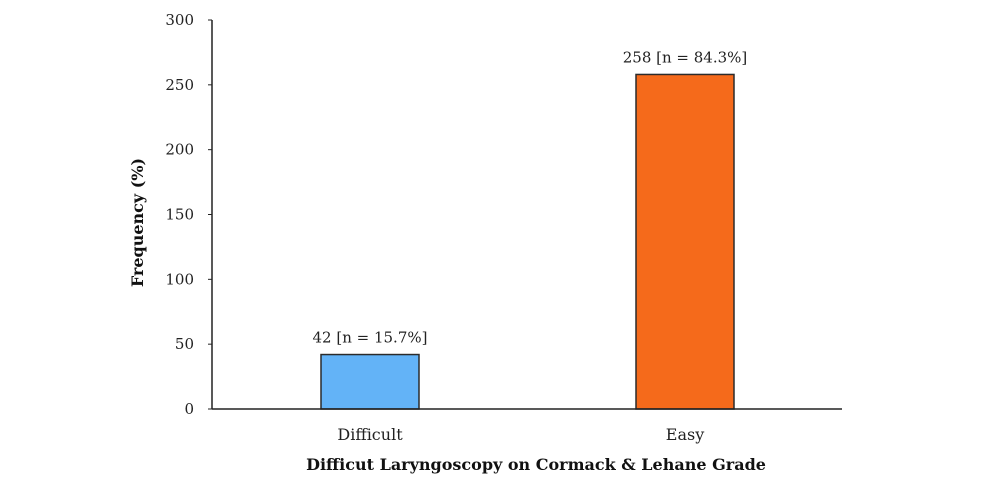 This screenshot has height=478, width=1000. Describe the element at coordinates (179, 150) in the screenshot. I see `y-tick-label: 200` at that location.